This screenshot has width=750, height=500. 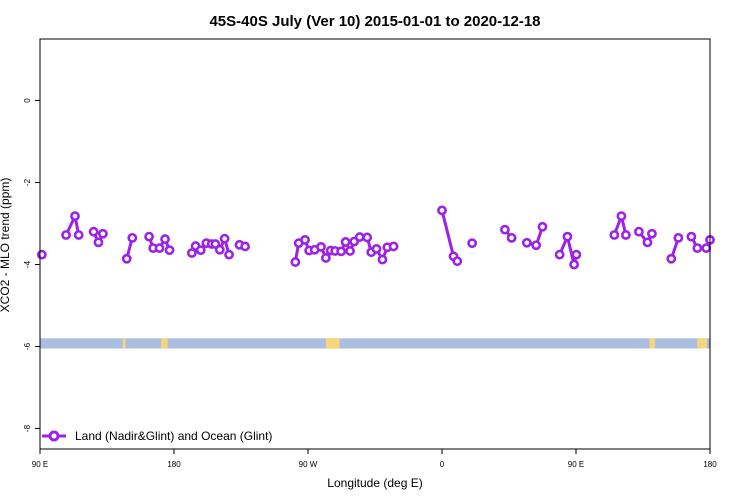 What do you see at coordinates (27, 264) in the screenshot?
I see `y-tick-label: -4` at bounding box center [27, 264].